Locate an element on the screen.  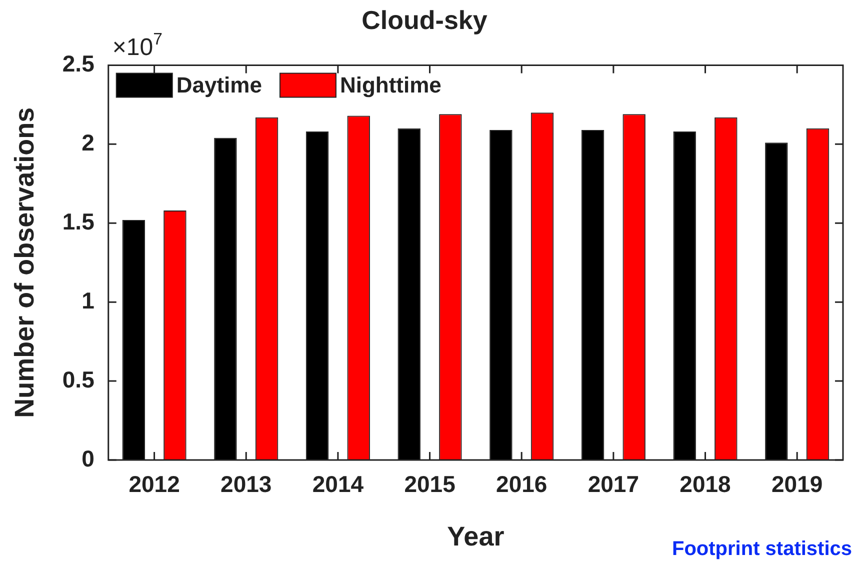
y-tick-label: 1.5 is located at coordinates (78, 221).